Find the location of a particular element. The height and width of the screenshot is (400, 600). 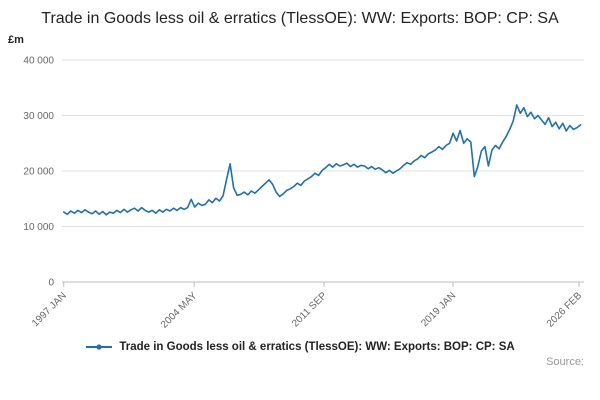

x-tick-label: 2011 SEP is located at coordinates (309, 309).